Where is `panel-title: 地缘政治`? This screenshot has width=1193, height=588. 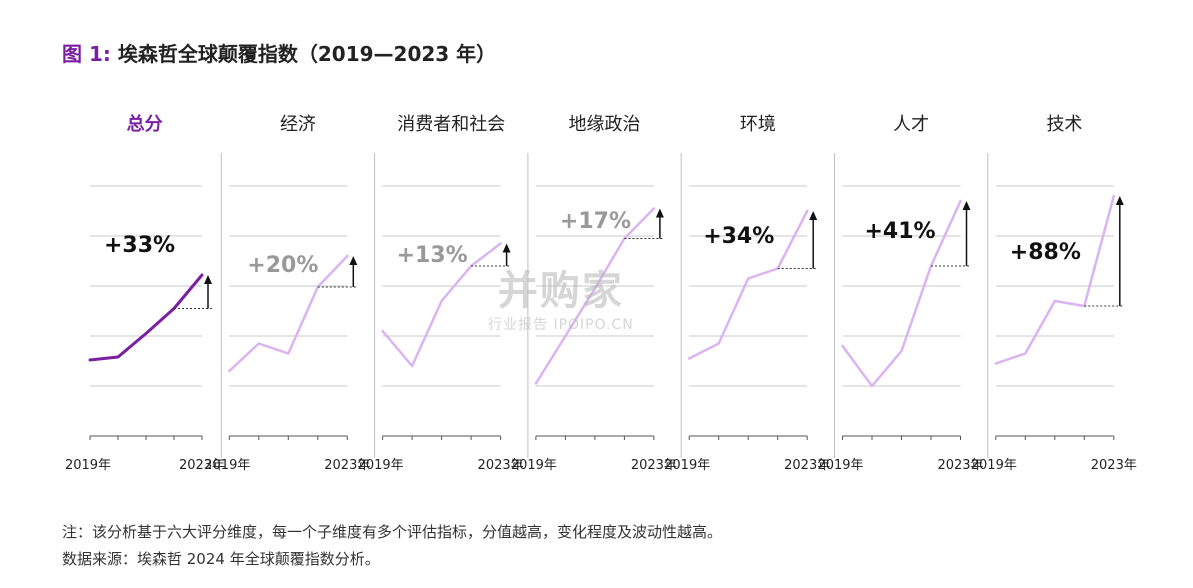
panel-title: 地缘政治 is located at coordinates (605, 124).